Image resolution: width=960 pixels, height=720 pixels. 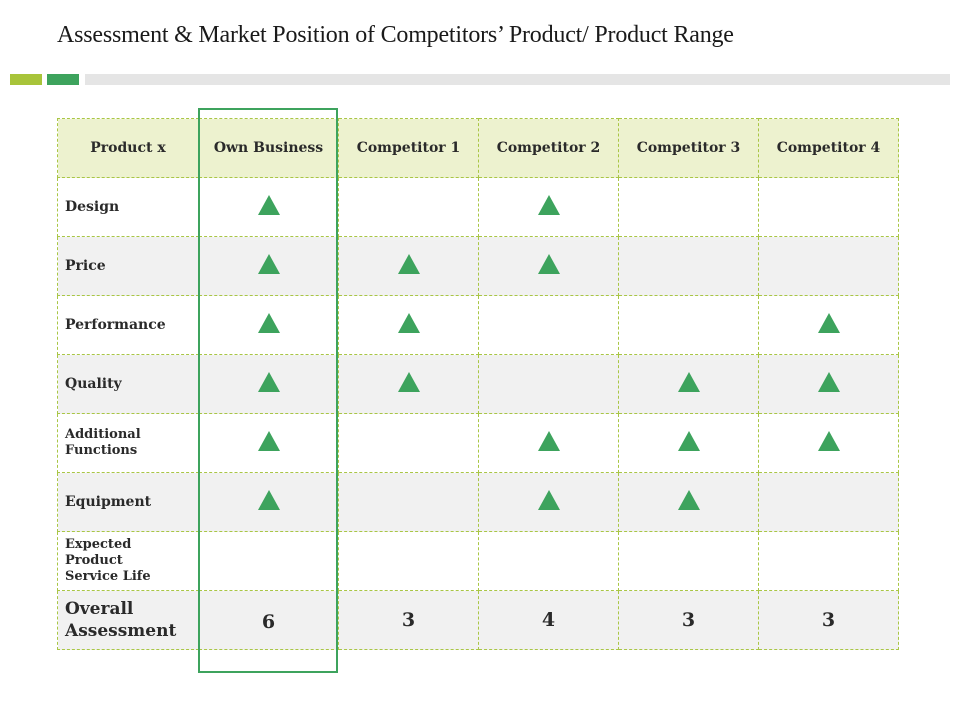 I want to click on header-competitor-3: Competitor 3, so click(x=688, y=148).